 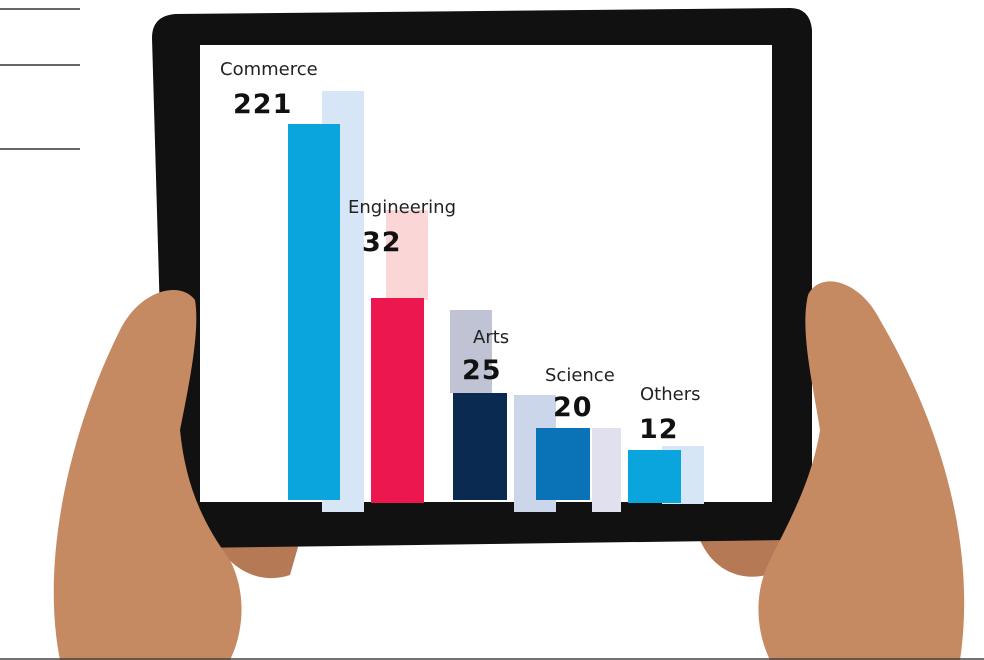 I want to click on left-fingers, so click(x=257, y=559).